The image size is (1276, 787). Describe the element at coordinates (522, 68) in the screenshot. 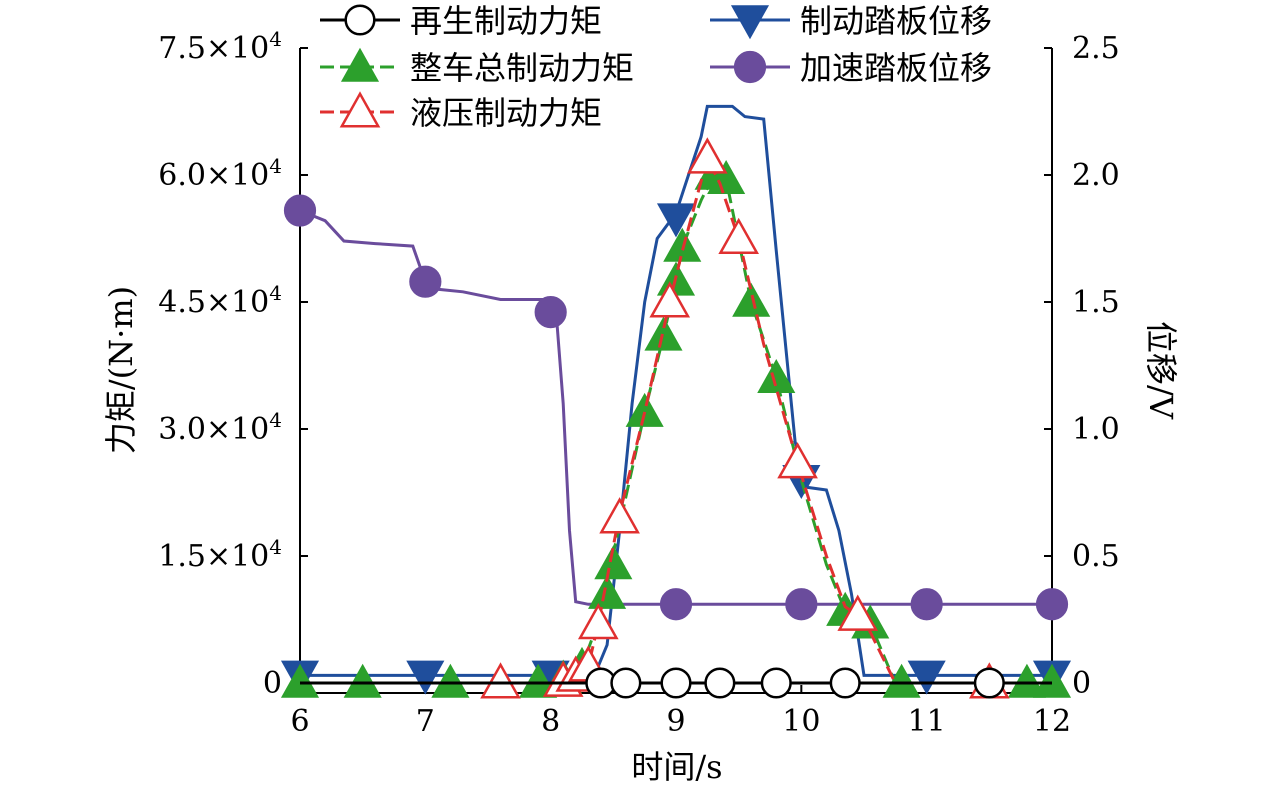

I see `legend-label: 整车总制动力矩` at that location.